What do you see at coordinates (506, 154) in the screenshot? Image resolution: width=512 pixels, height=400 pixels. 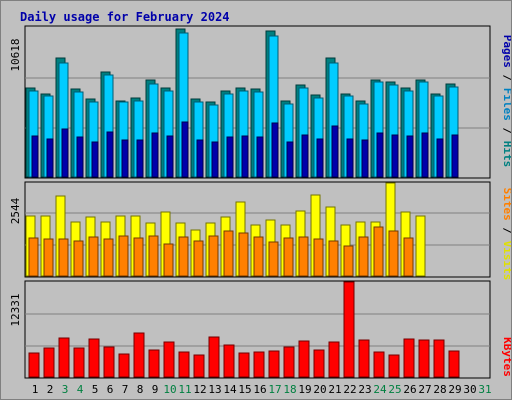 I see `legend-hits: Hits` at bounding box center [506, 154].